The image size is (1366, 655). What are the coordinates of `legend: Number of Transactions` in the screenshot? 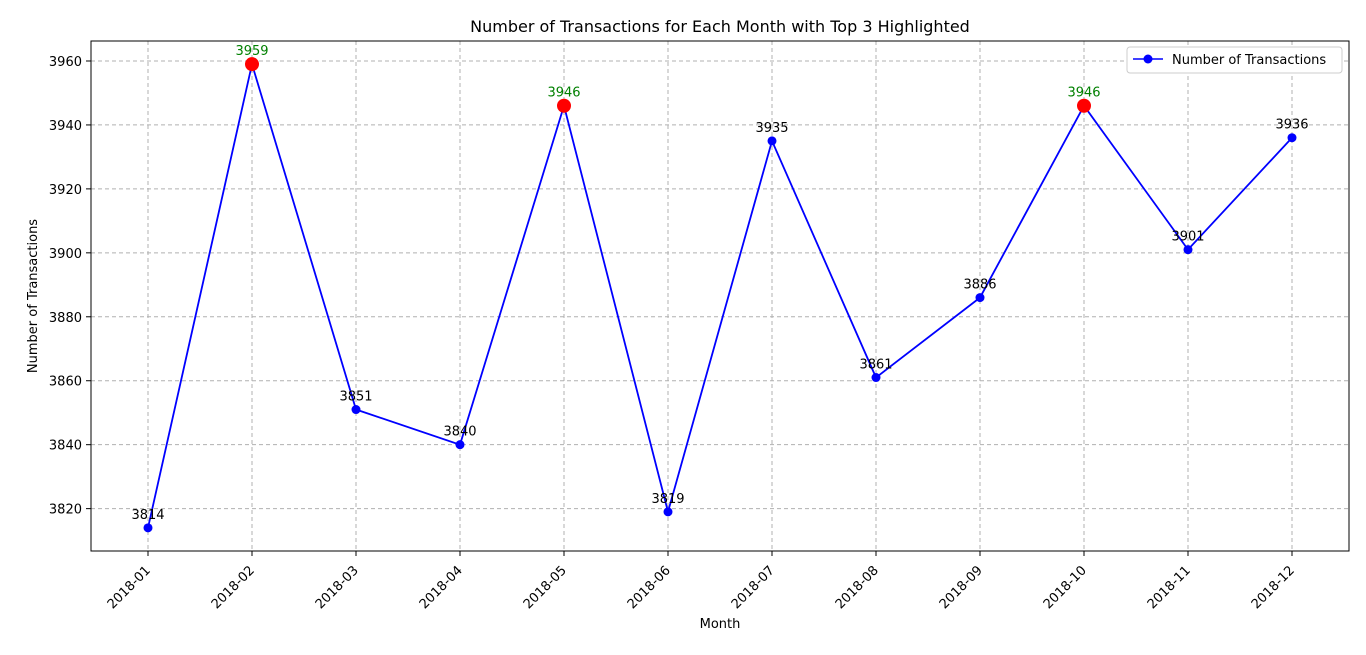 It's located at (1234, 60).